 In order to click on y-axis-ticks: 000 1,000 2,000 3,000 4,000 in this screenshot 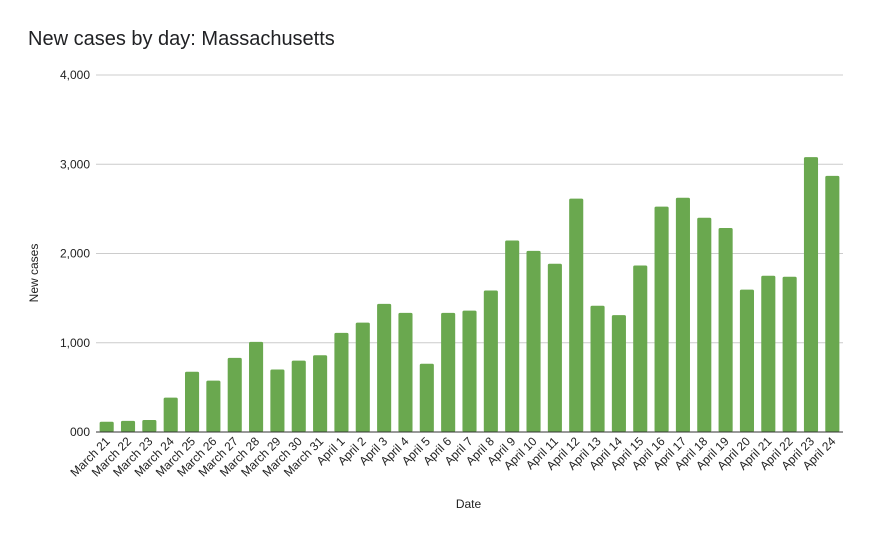, I will do `click(75, 253)`.